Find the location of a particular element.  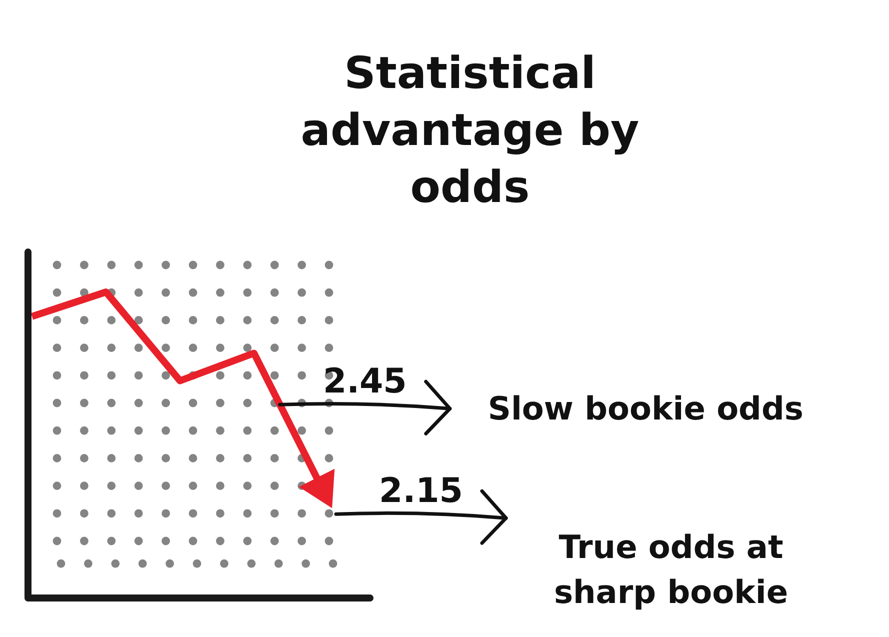

text: 2.15 is located at coordinates (421, 491).